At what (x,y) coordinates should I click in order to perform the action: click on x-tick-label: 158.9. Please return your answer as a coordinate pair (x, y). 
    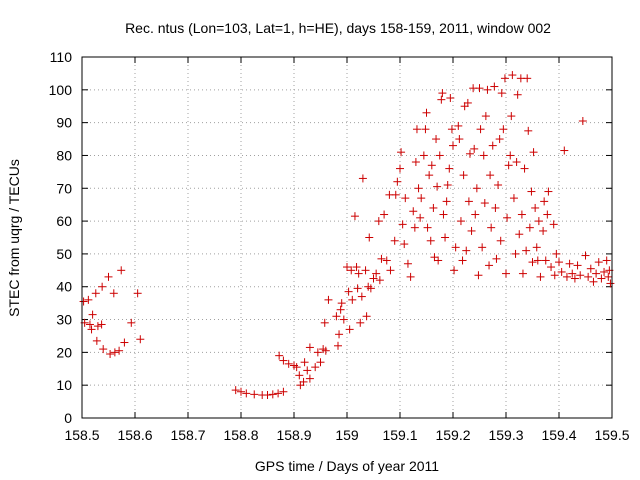
    Looking at the image, I should click on (293, 435).